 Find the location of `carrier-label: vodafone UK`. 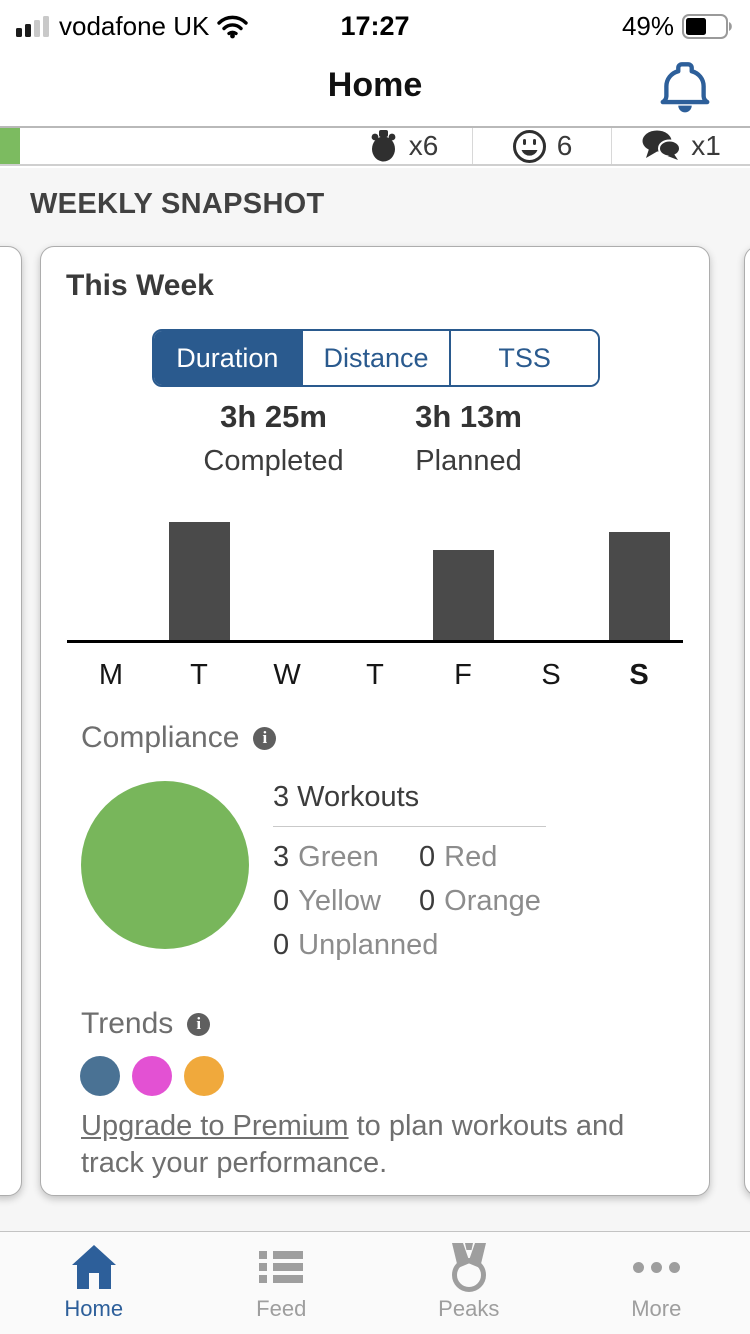

carrier-label: vodafone UK is located at coordinates (134, 25).